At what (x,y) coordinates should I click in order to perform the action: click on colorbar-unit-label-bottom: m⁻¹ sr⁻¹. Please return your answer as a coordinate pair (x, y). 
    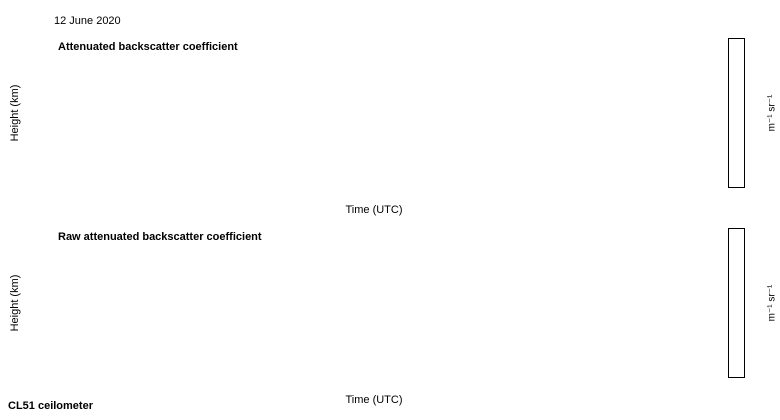
    Looking at the image, I should click on (772, 303).